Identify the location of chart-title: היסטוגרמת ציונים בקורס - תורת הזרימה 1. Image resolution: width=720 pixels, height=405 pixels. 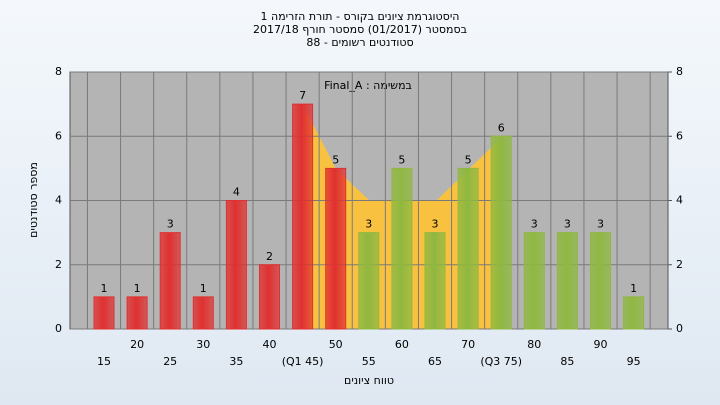
(360, 16).